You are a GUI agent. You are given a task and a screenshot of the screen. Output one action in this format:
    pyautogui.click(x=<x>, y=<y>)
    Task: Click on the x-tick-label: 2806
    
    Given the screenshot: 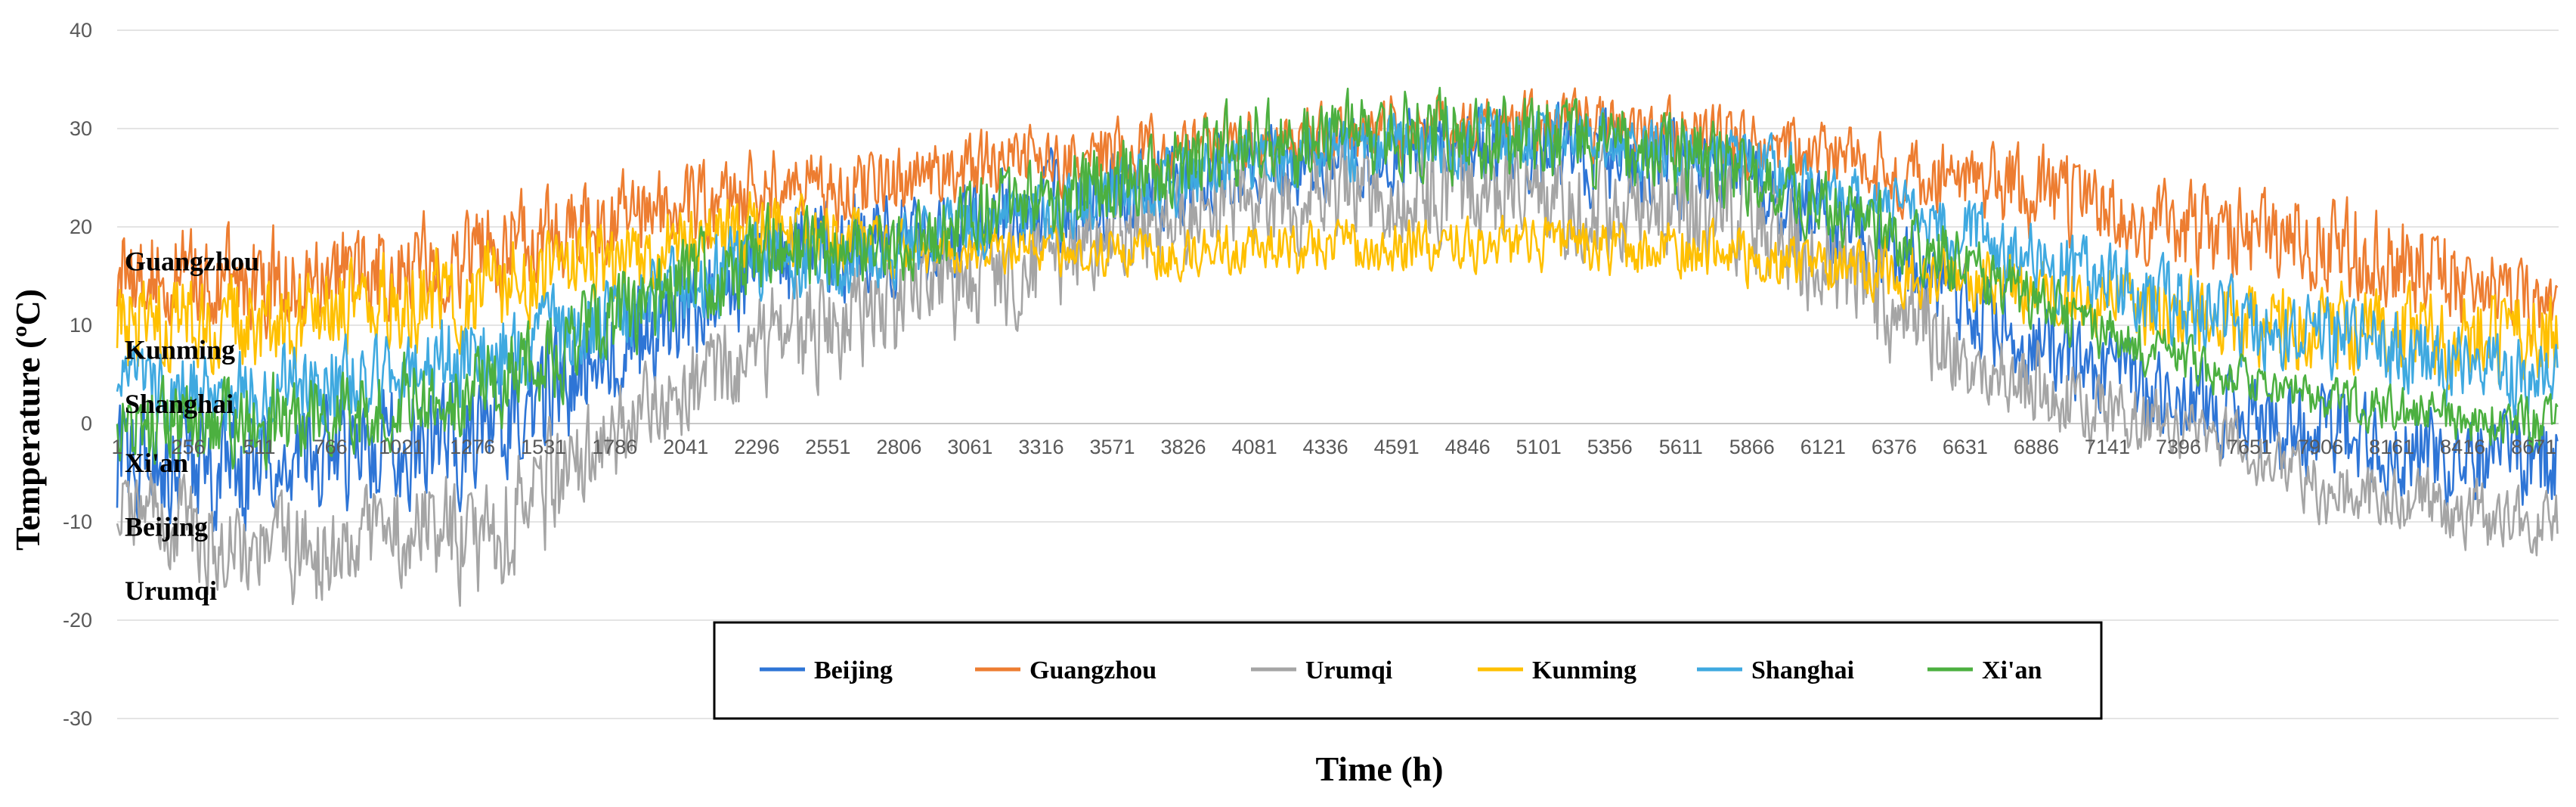 What is the action you would take?
    pyautogui.click(x=899, y=447)
    